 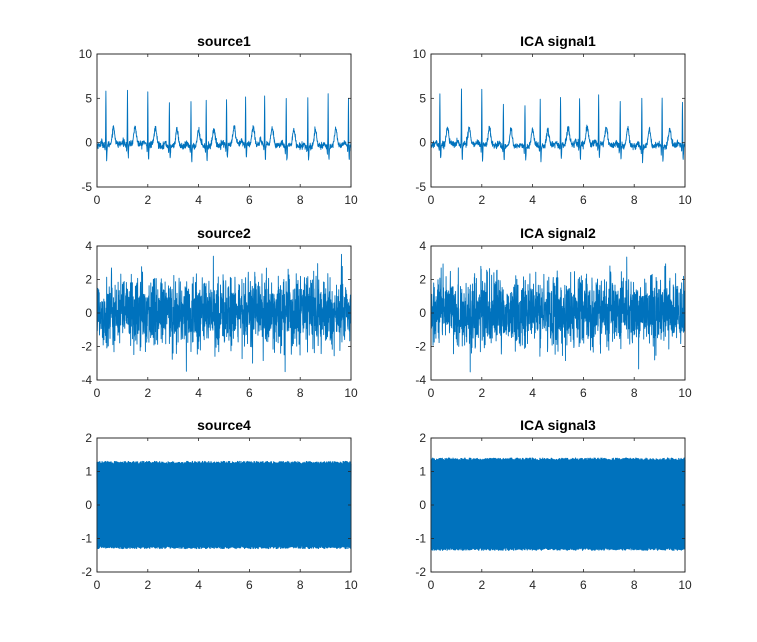 I want to click on subplot-title: ICA signal1, so click(x=558, y=41).